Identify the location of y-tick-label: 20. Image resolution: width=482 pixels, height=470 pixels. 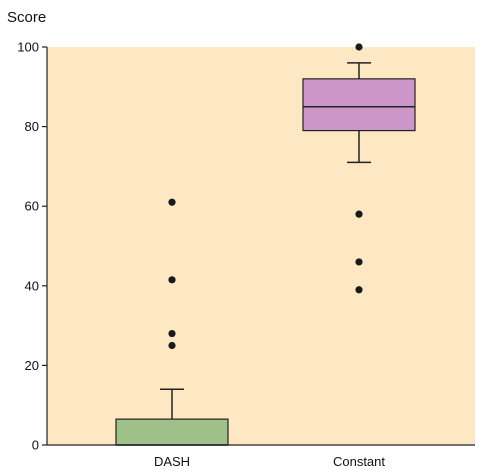
(32, 365).